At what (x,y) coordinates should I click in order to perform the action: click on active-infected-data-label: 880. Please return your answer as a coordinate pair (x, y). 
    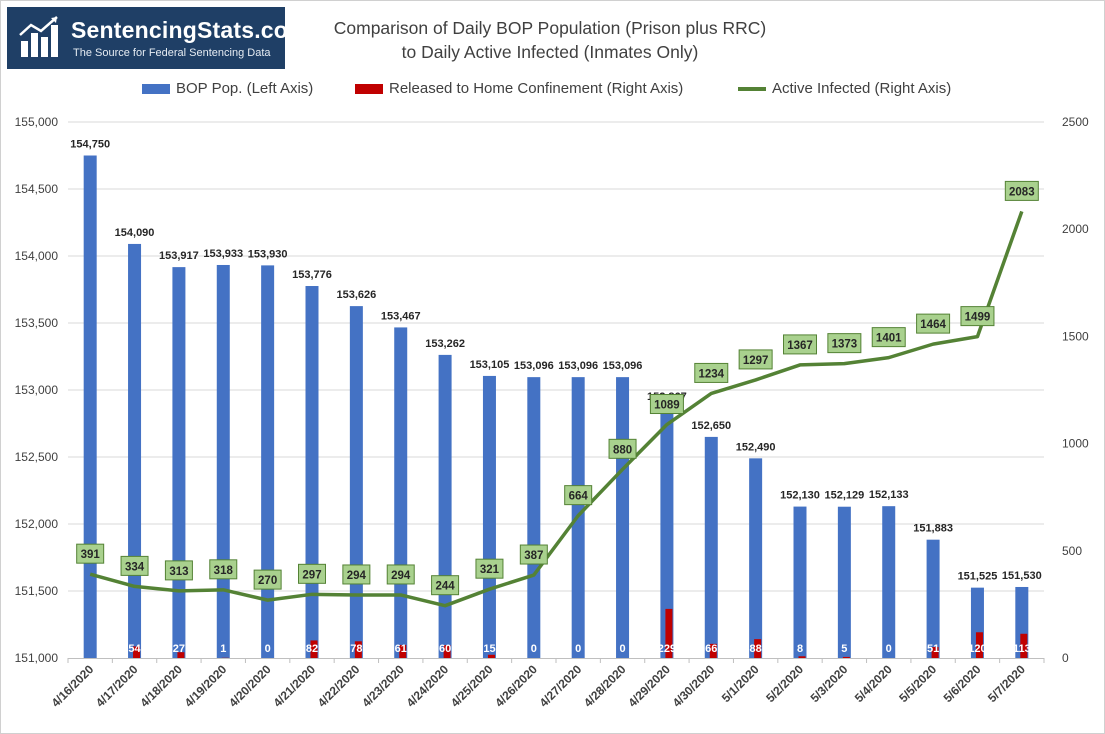
    Looking at the image, I should click on (622, 450).